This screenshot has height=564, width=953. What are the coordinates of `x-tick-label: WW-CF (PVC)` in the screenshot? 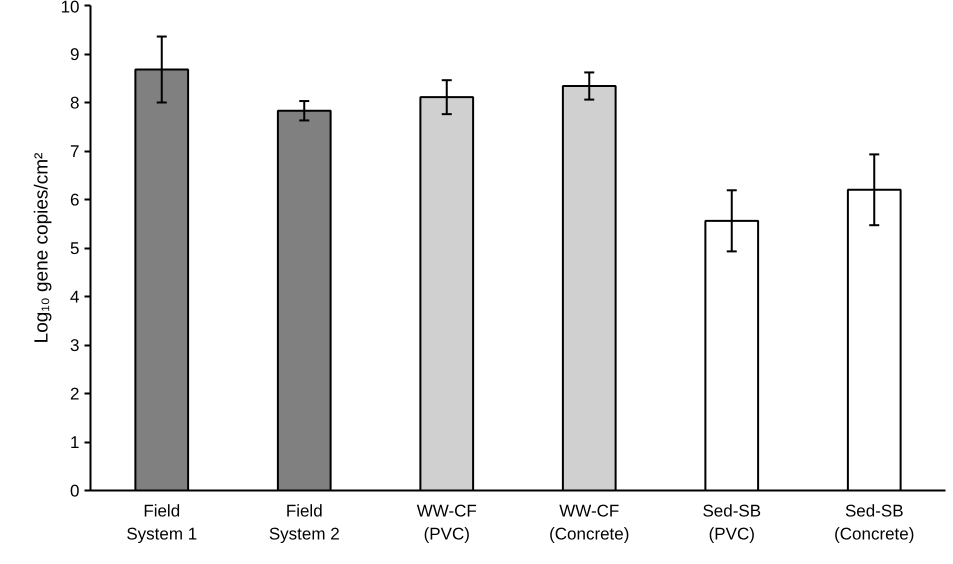 It's located at (446, 523).